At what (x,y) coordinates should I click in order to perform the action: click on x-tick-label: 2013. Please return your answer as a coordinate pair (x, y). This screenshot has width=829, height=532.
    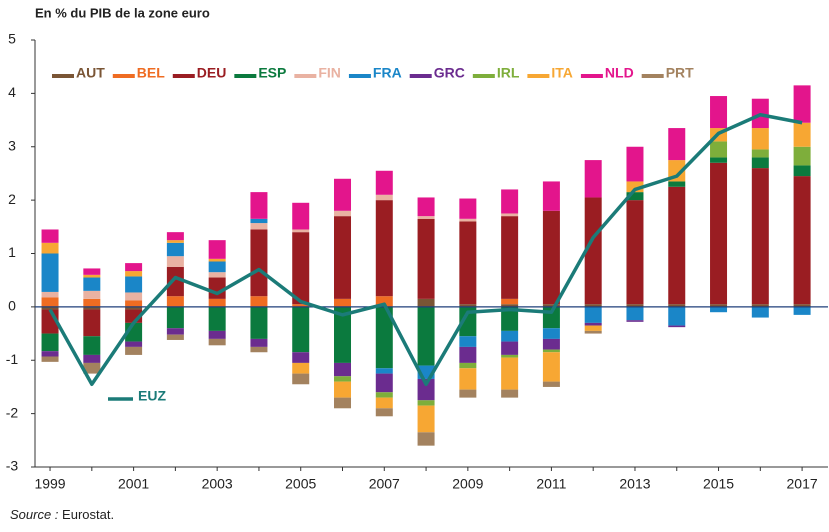
    Looking at the image, I should click on (634, 484).